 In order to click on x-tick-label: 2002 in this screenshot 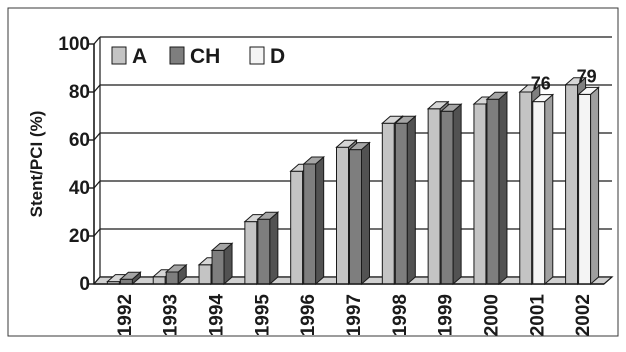, I will do `click(583, 315)`.